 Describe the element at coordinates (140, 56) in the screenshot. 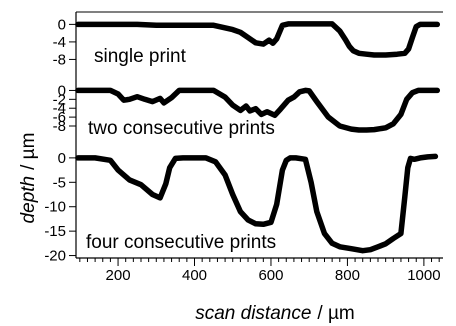

I see `panel-label-1: single print` at that location.